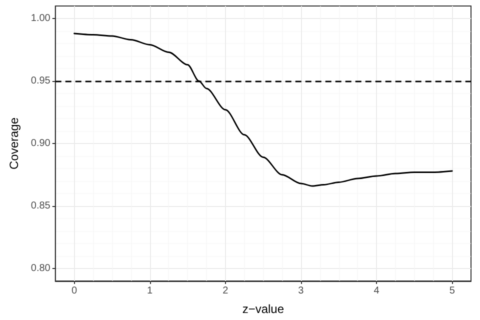 The width and height of the screenshot is (480, 320). Describe the element at coordinates (40, 143) in the screenshot. I see `y-tick-label: 0.90` at that location.